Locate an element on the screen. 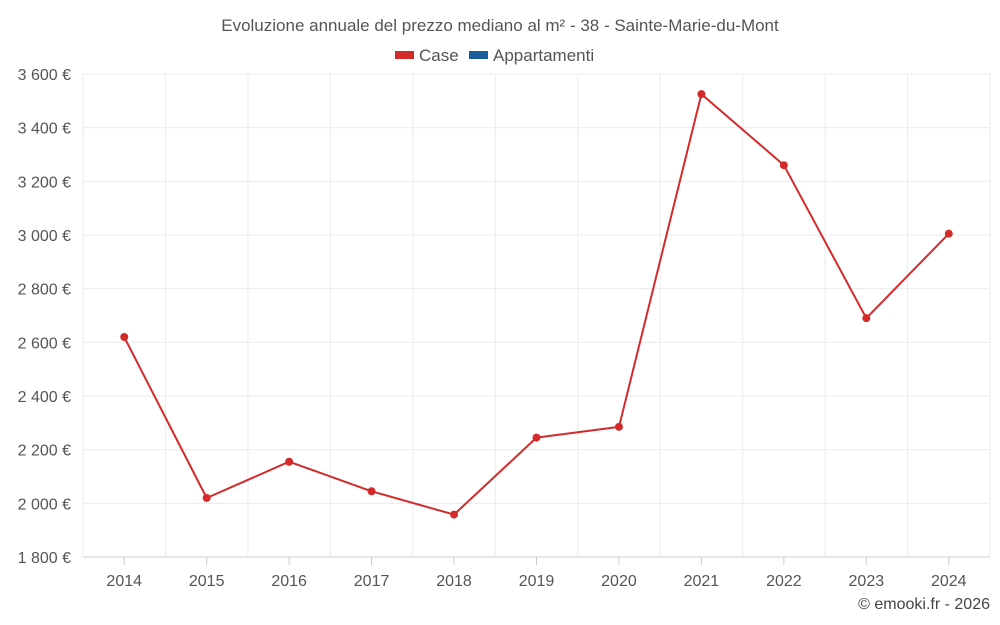  data-point-2018 is located at coordinates (454, 514).